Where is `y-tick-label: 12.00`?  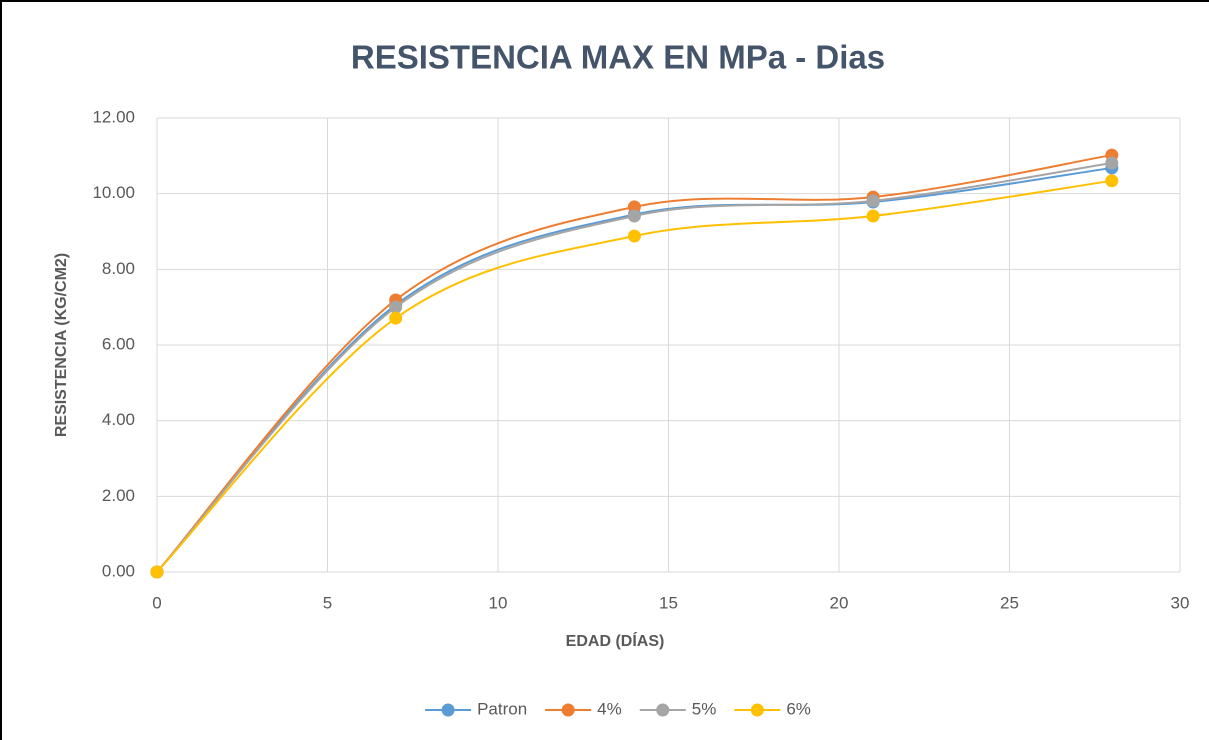 y-tick-label: 12.00 is located at coordinates (113, 116).